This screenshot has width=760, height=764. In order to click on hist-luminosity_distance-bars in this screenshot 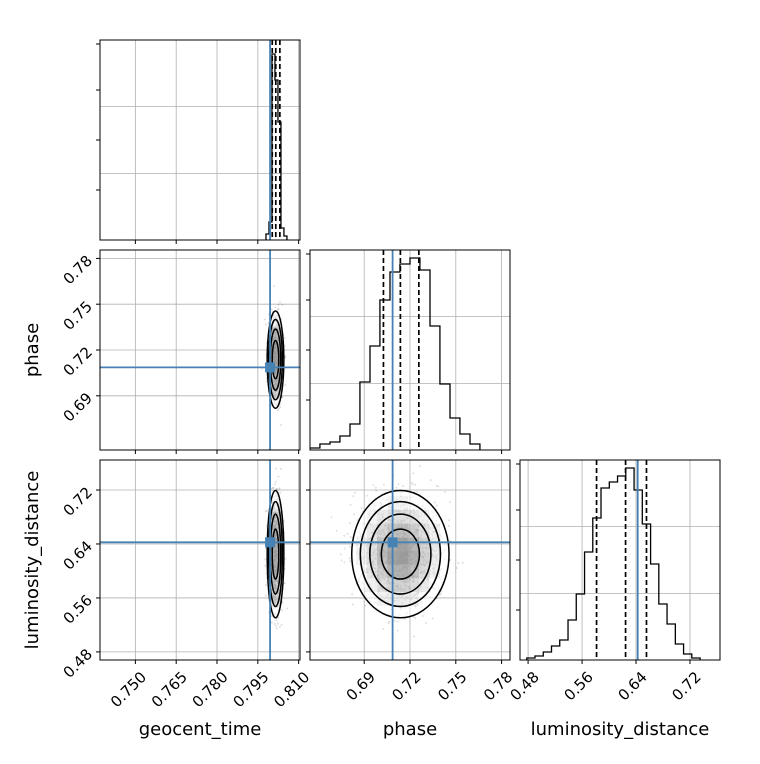, I will do `click(613, 560)`.